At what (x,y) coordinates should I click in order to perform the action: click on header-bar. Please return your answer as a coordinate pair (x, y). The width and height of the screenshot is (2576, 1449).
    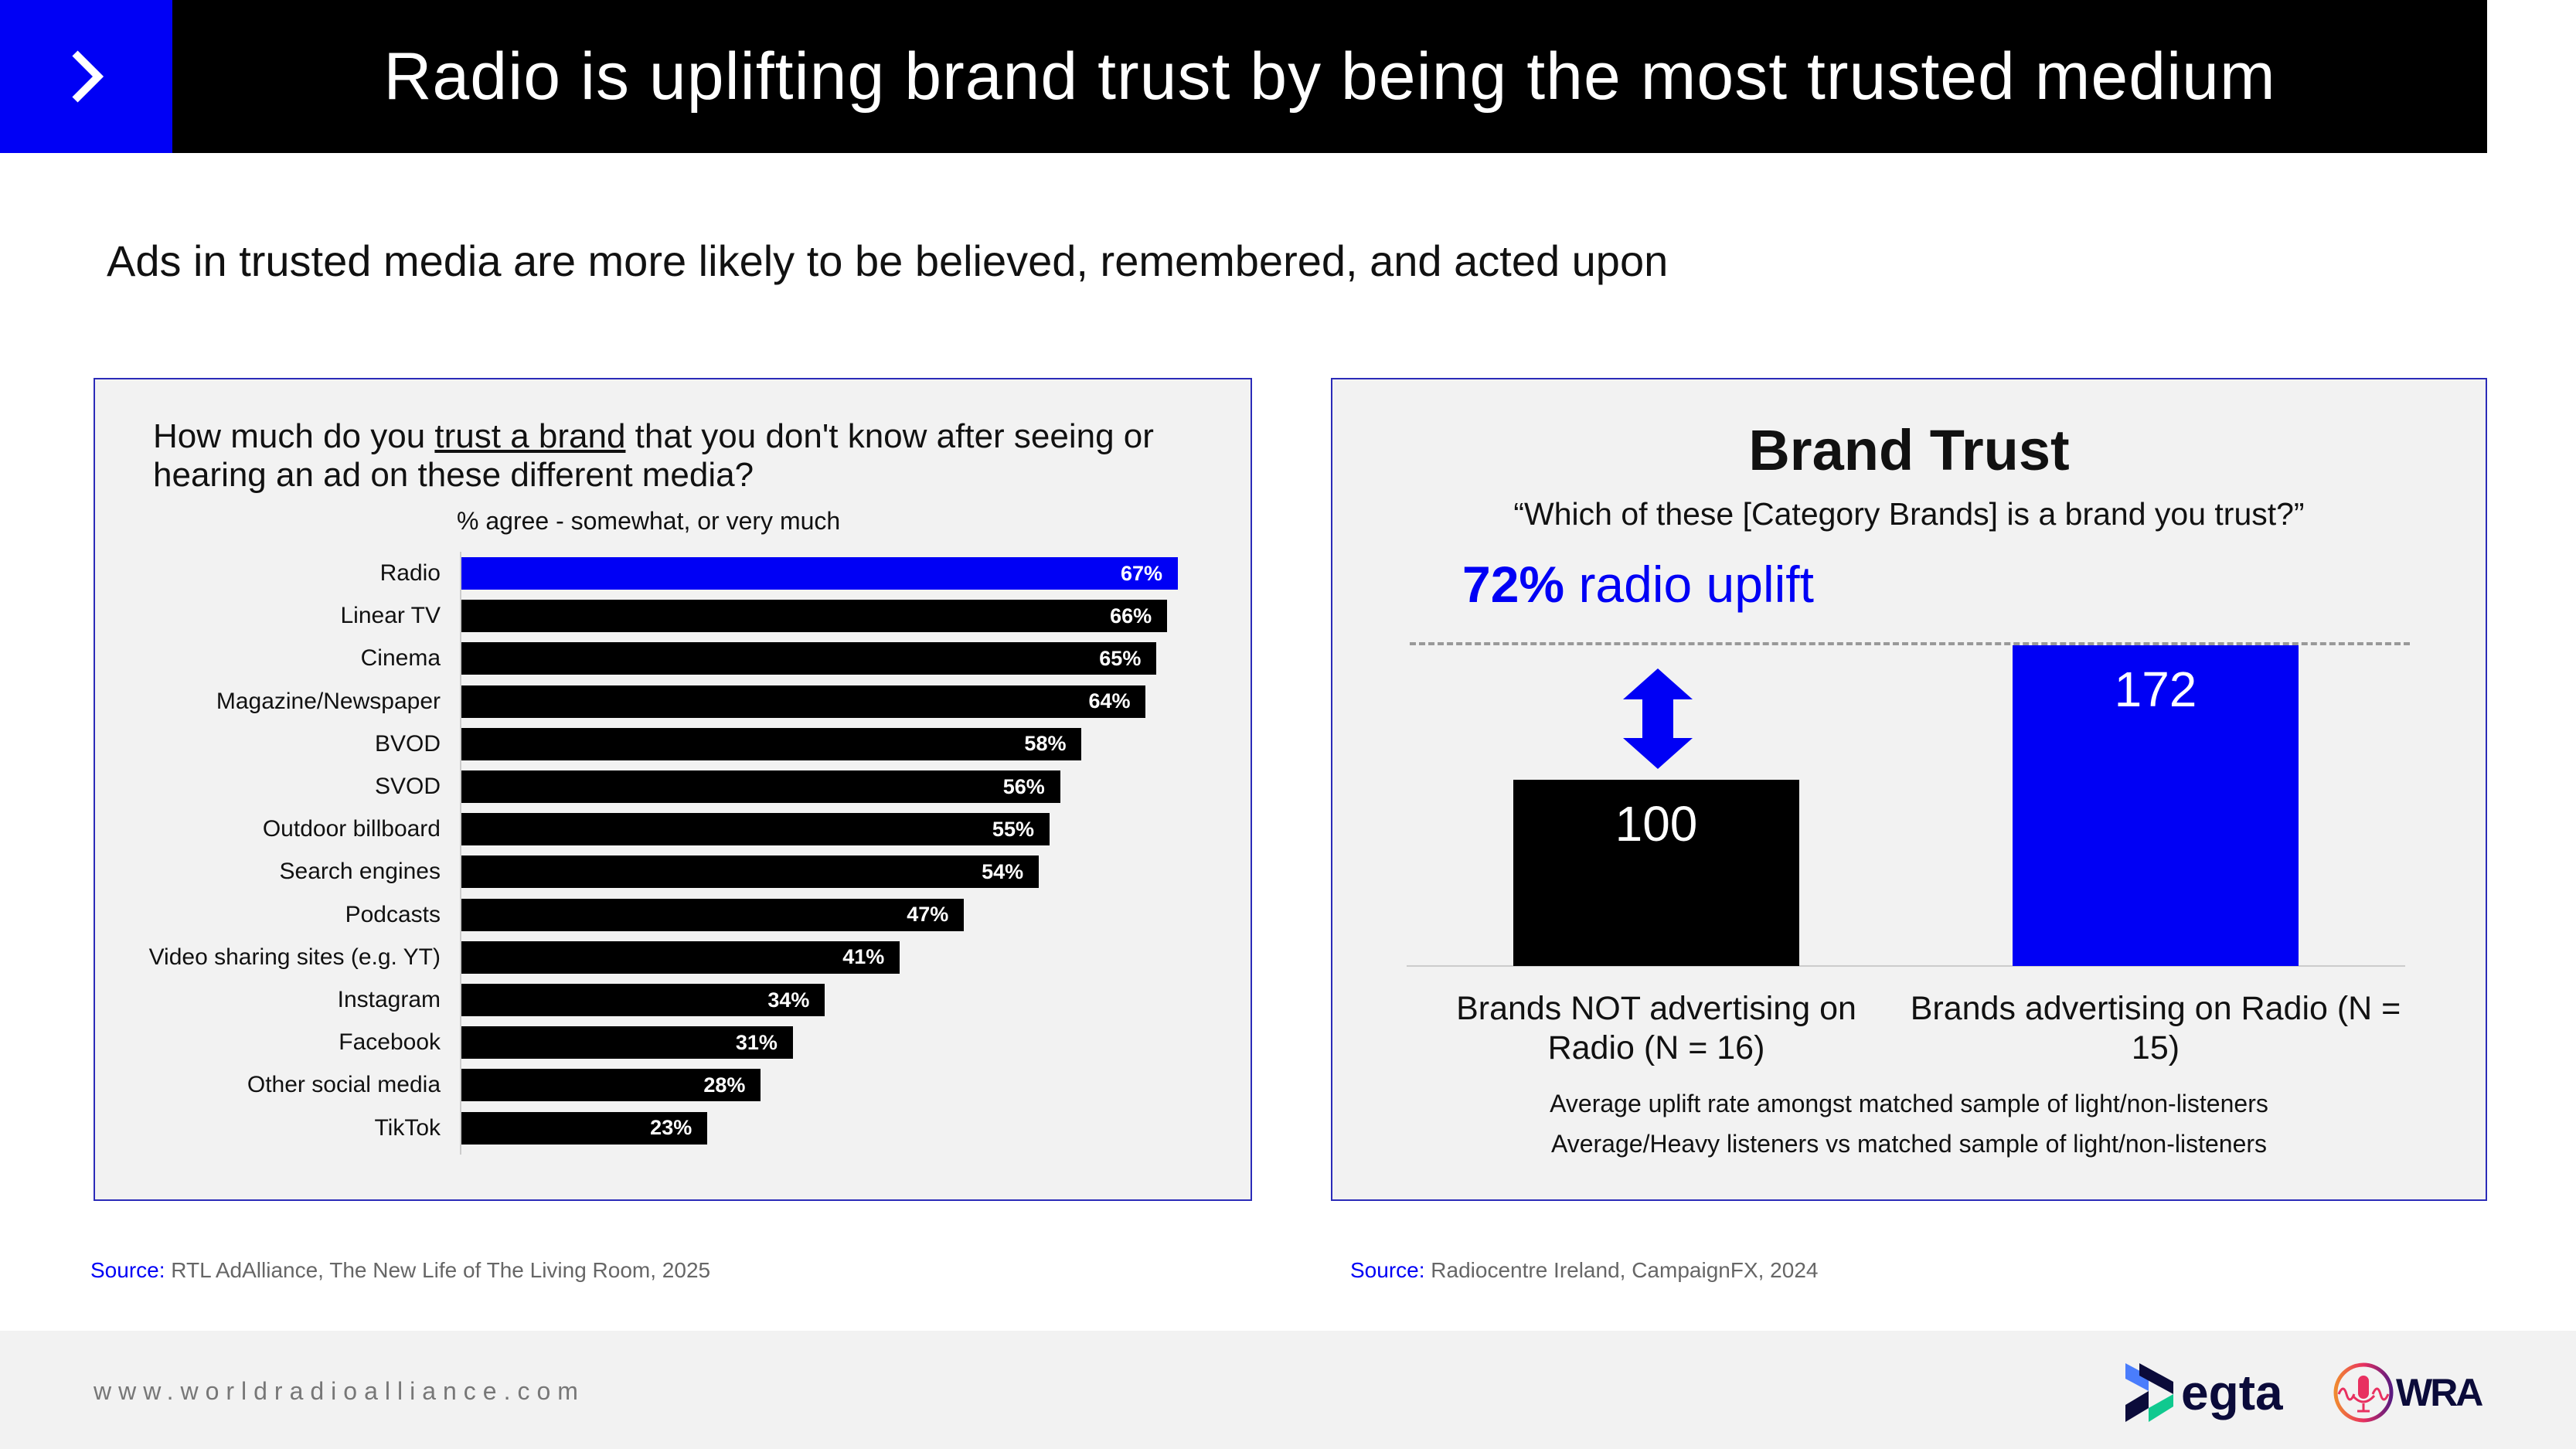
    Looking at the image, I should click on (1243, 77).